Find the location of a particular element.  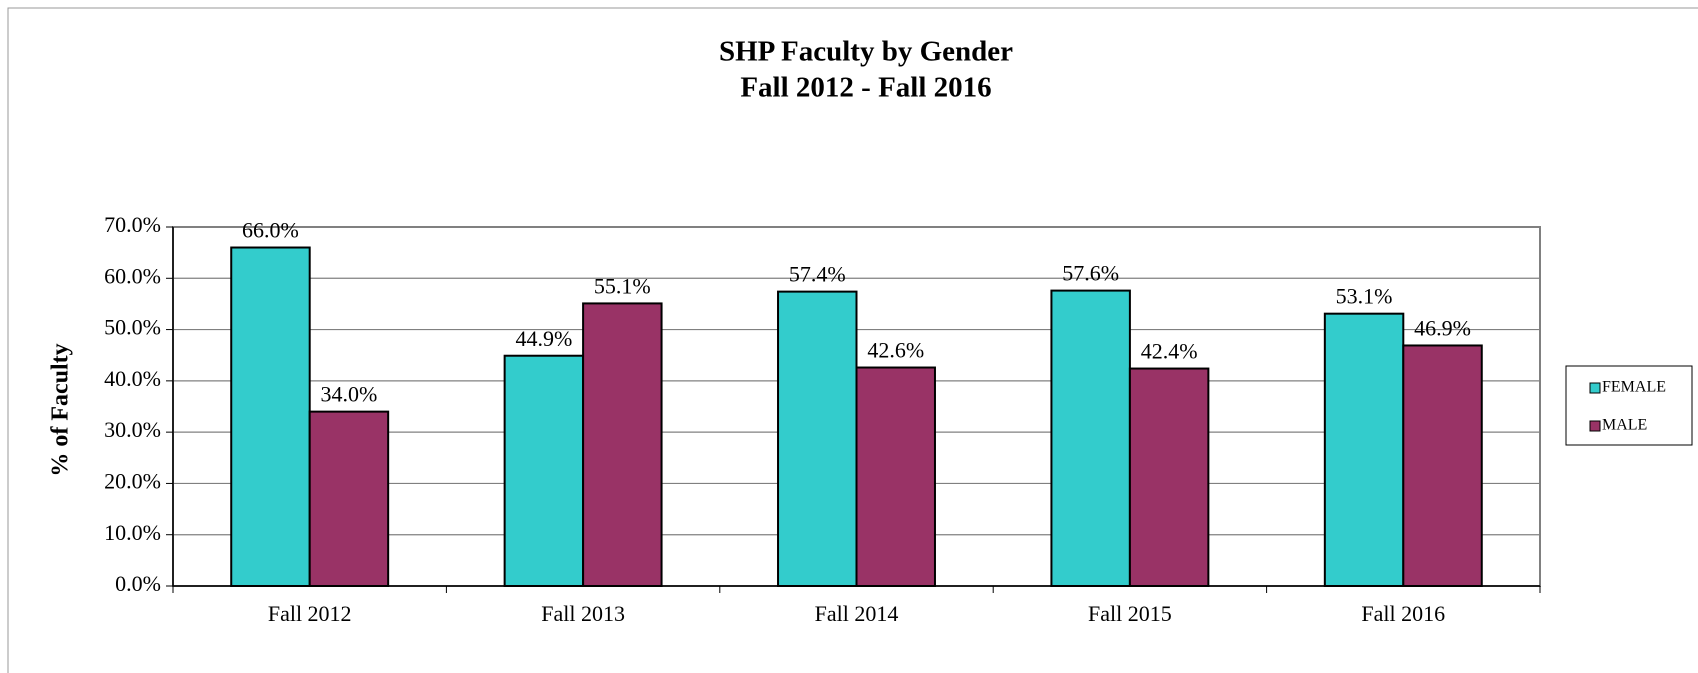

x-tick-label: Fall 2013 is located at coordinates (583, 613).